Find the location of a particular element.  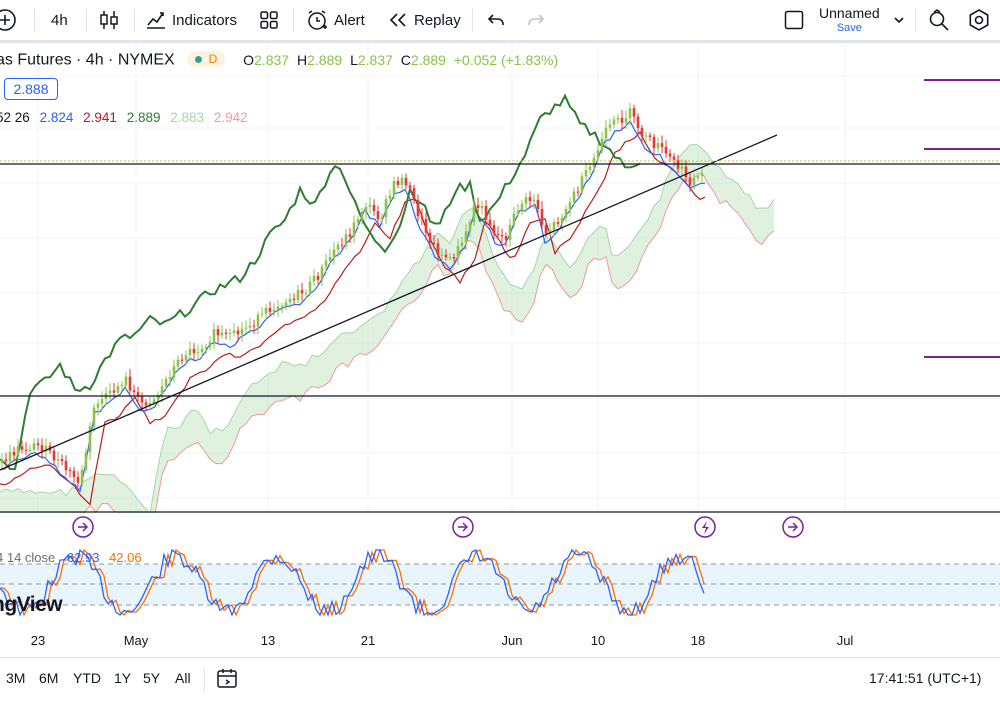

range-ytd-button: YTD is located at coordinates (87, 678).